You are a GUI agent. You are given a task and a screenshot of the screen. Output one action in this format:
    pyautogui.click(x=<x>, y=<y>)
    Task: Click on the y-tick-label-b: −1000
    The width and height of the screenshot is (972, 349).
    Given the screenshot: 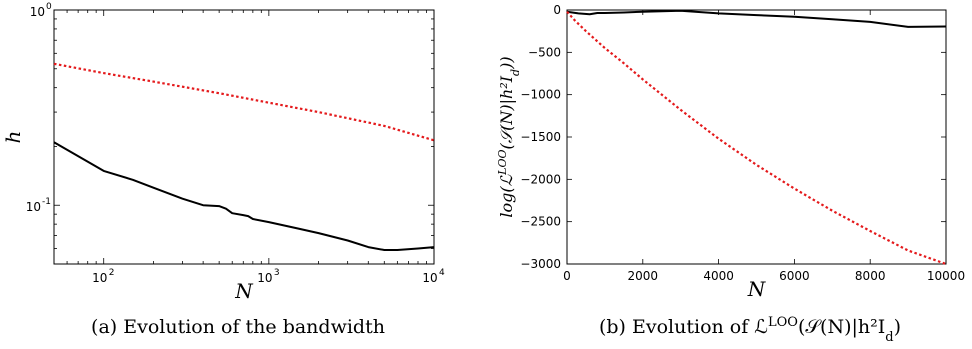 What is the action you would take?
    pyautogui.click(x=540, y=95)
    